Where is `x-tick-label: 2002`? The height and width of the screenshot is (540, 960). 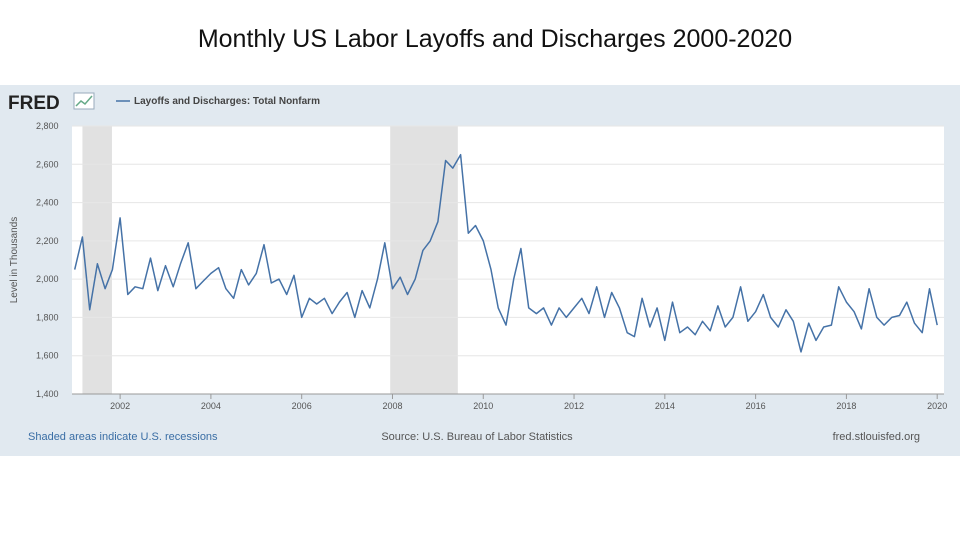
x-tick-label: 2002 is located at coordinates (120, 406).